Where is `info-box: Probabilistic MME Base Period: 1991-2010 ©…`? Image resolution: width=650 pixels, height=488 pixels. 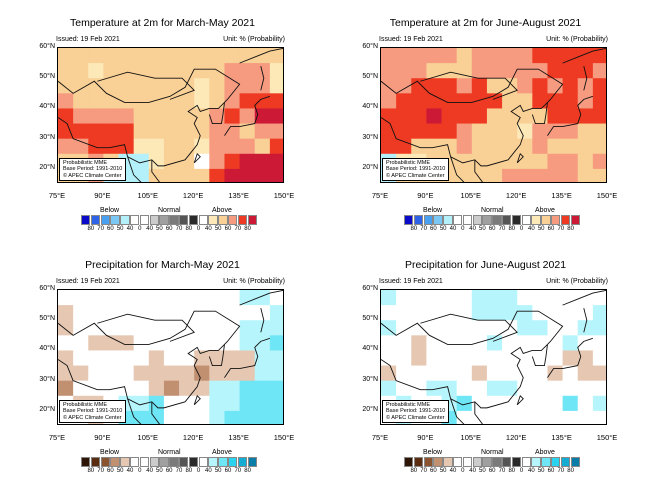
info-box: Probabilistic MME Base Period: 1991-2010 ©… is located at coordinates (416, 169).